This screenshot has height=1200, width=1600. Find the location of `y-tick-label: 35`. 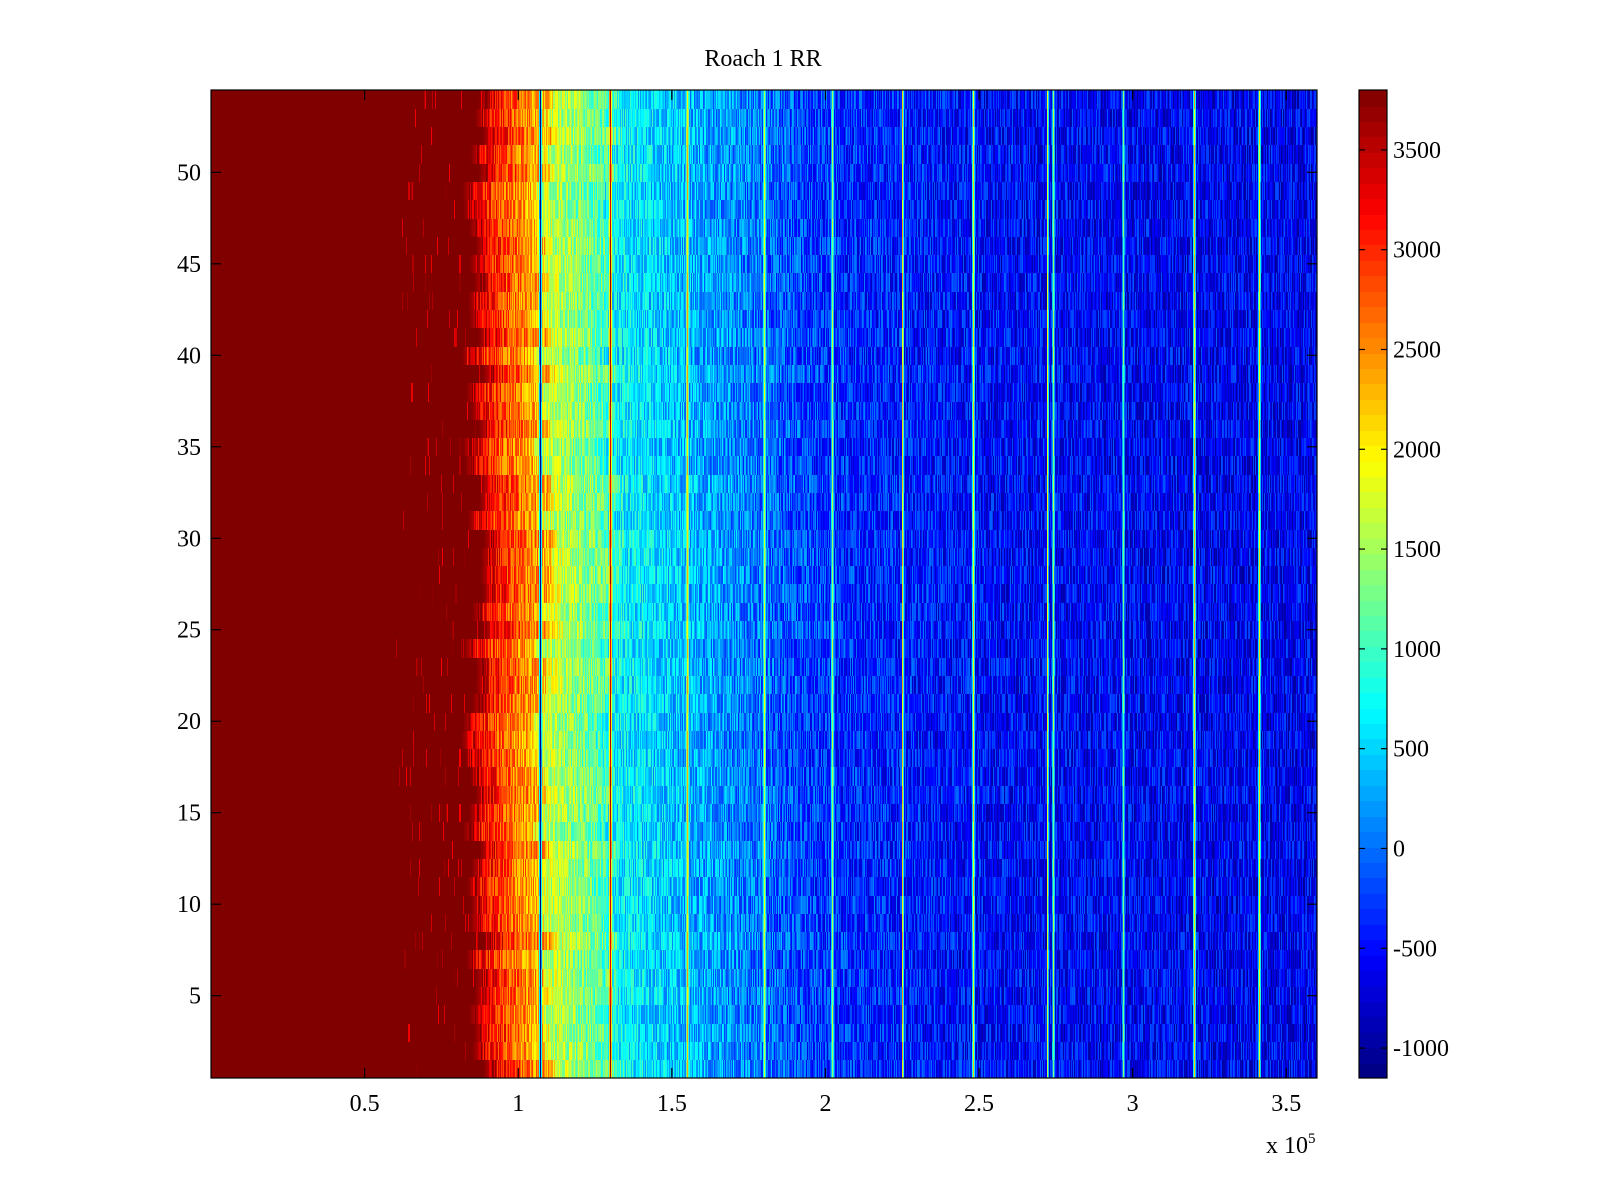

y-tick-label: 35 is located at coordinates (189, 448).